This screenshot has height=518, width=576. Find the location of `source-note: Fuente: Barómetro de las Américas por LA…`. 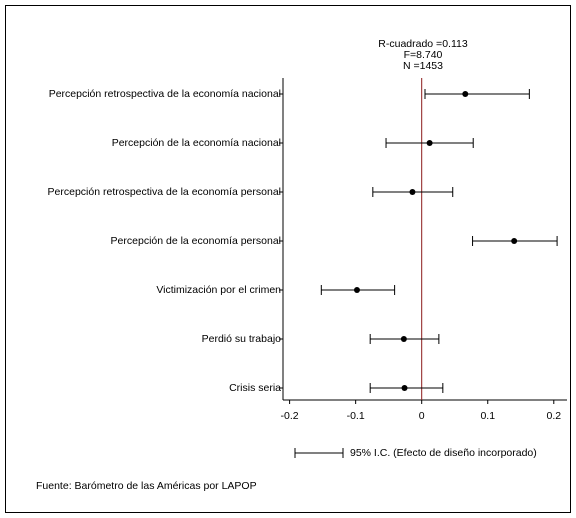

source-note: Fuente: Barómetro de las Américas por LA… is located at coordinates (146, 486).